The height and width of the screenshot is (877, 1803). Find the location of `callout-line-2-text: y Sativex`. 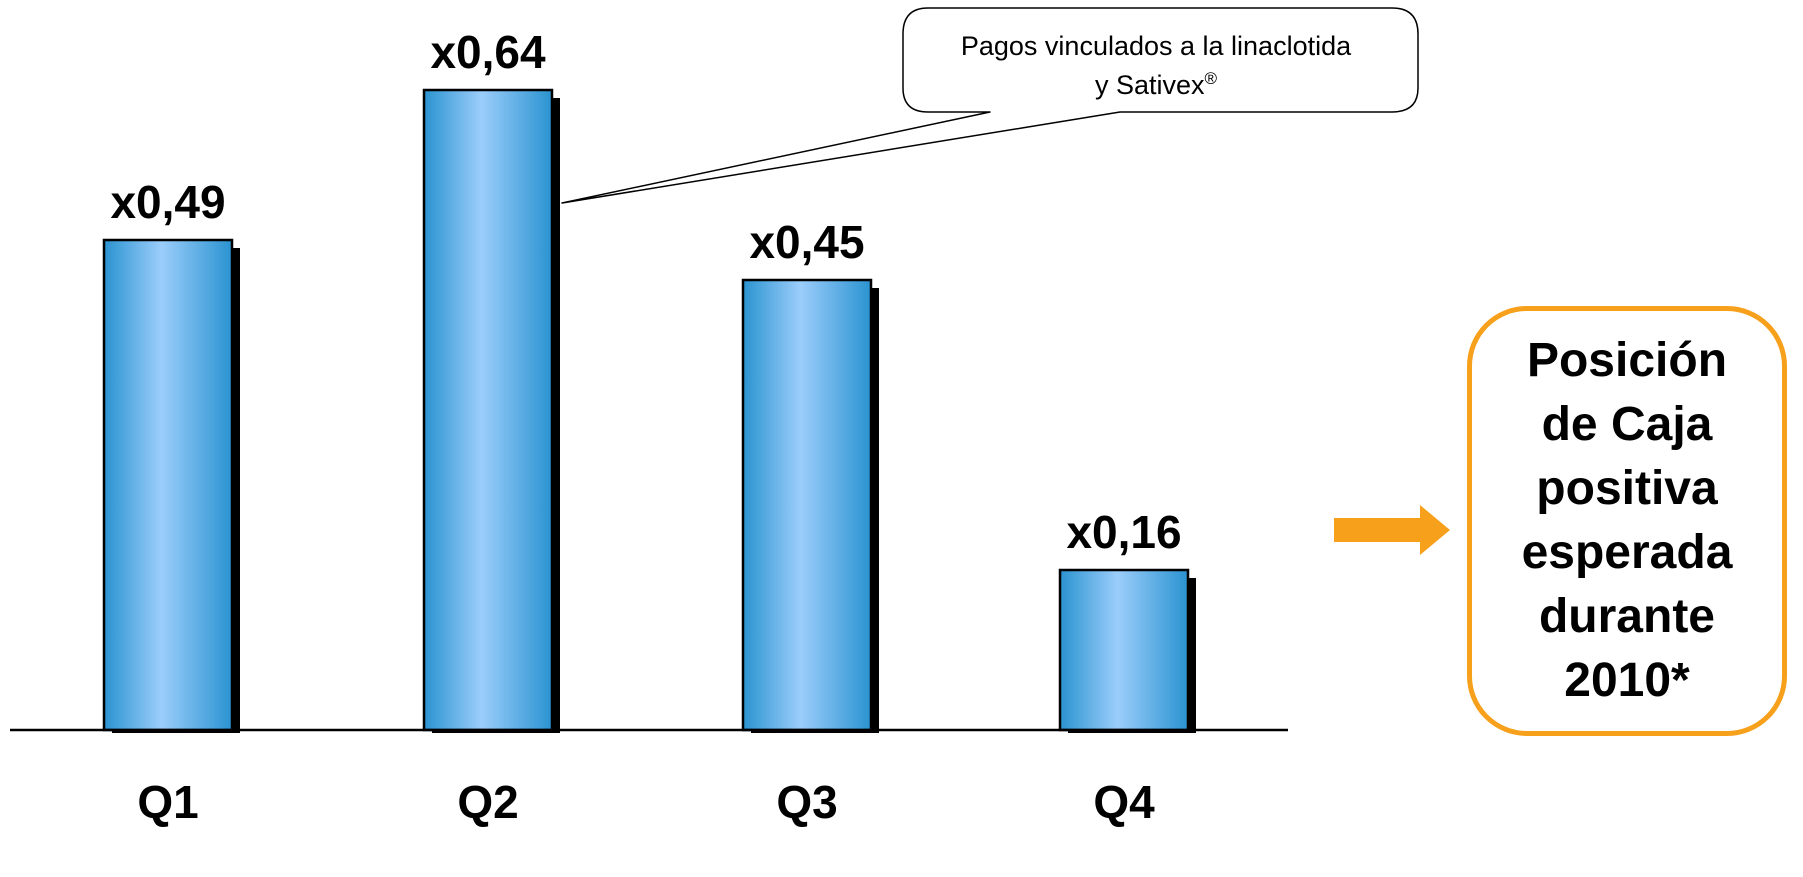

callout-line-2-text: y Sativex is located at coordinates (1150, 85).